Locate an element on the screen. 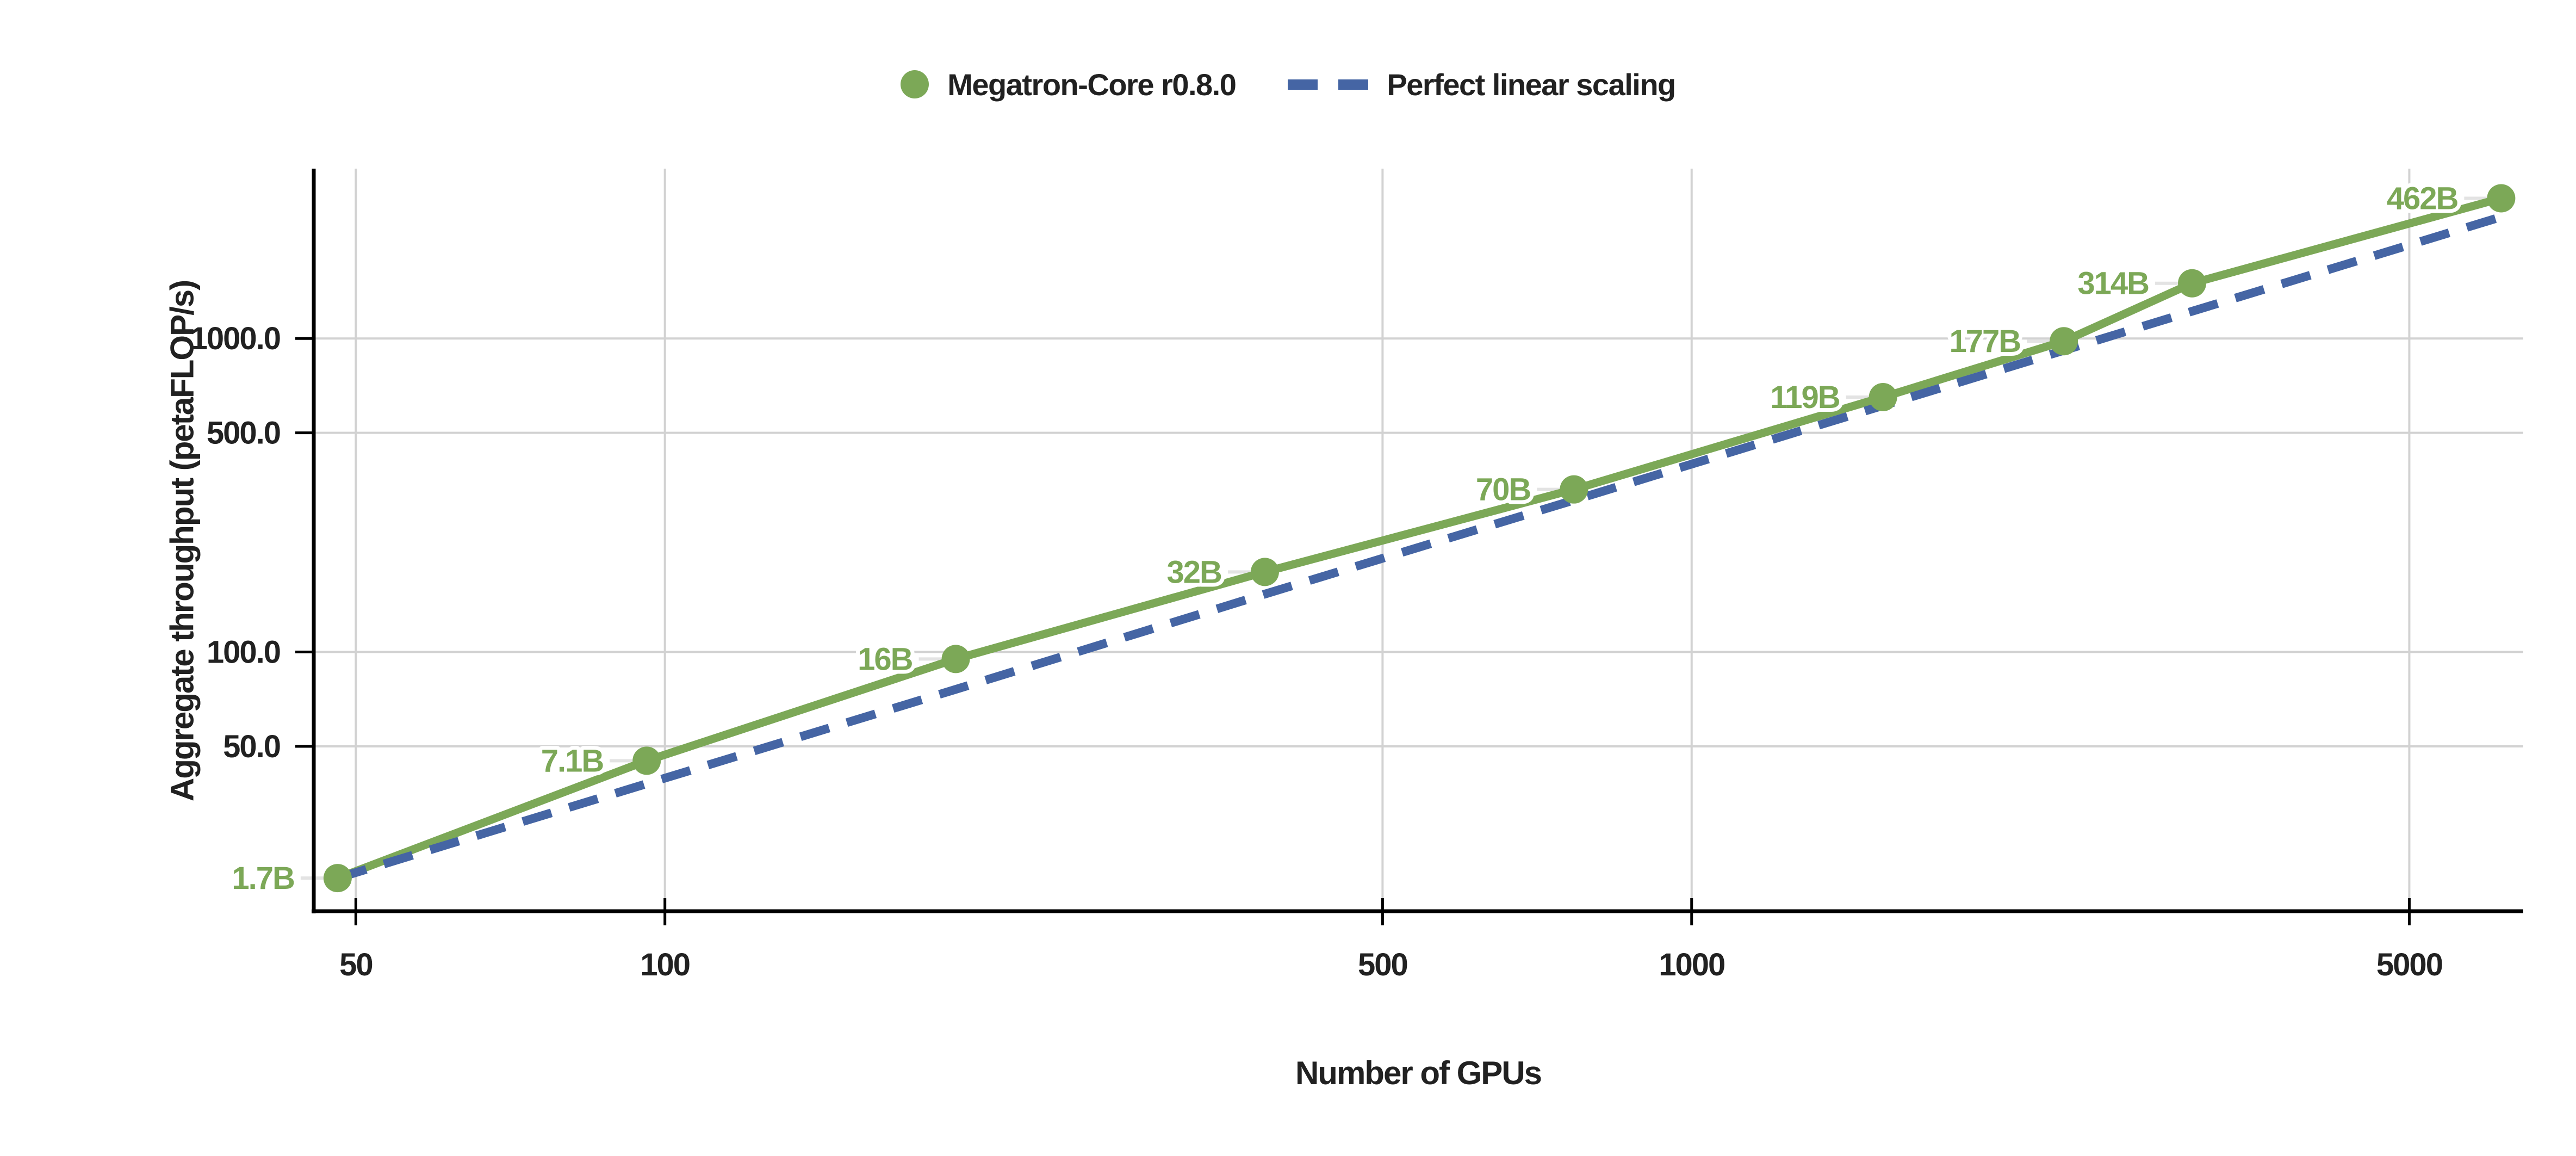  data-label-314B: 314B is located at coordinates (2113, 283).